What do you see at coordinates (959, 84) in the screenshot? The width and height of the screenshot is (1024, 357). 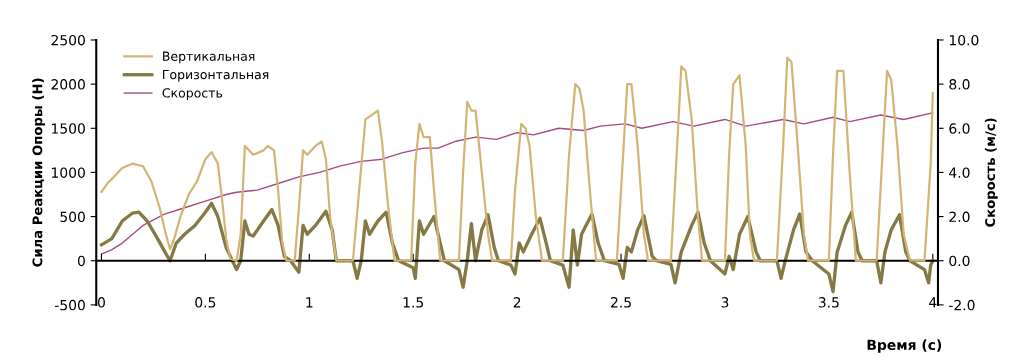 I see `y2-tick-label: 8.0` at bounding box center [959, 84].